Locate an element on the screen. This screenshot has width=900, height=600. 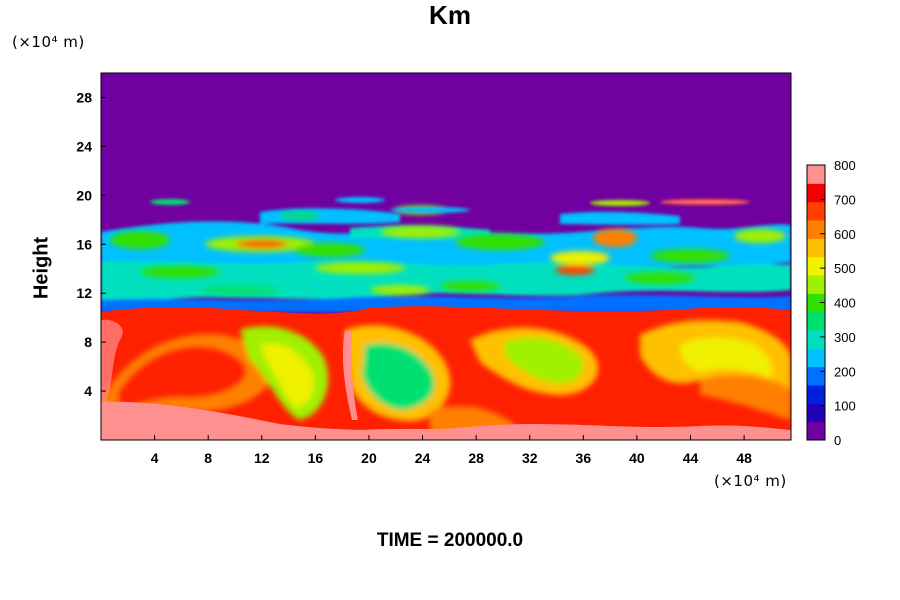
x-tick-label: 40 is located at coordinates (637, 458).